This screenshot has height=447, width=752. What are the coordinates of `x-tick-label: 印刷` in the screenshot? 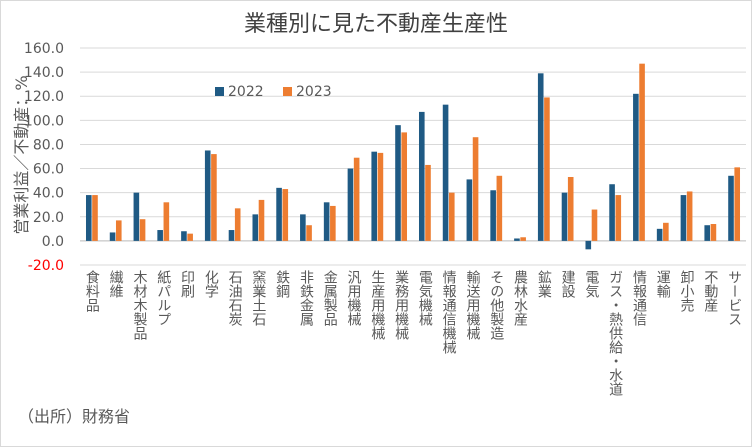 It's located at (187, 284).